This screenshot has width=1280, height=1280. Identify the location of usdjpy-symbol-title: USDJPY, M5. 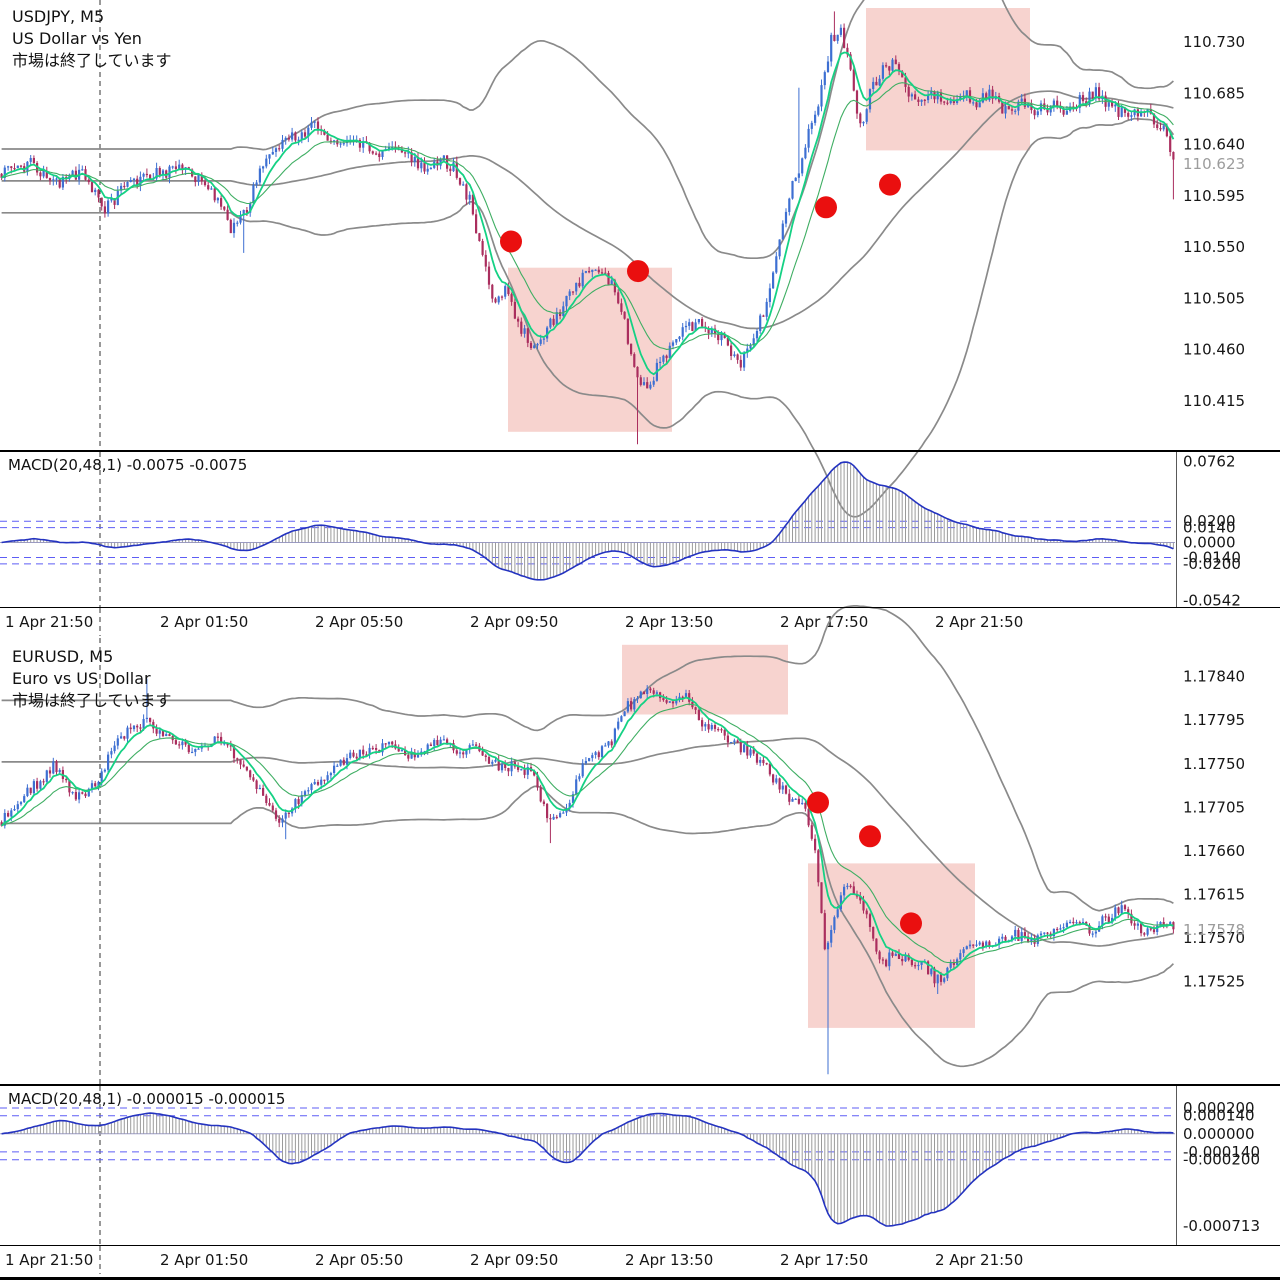
(58, 16).